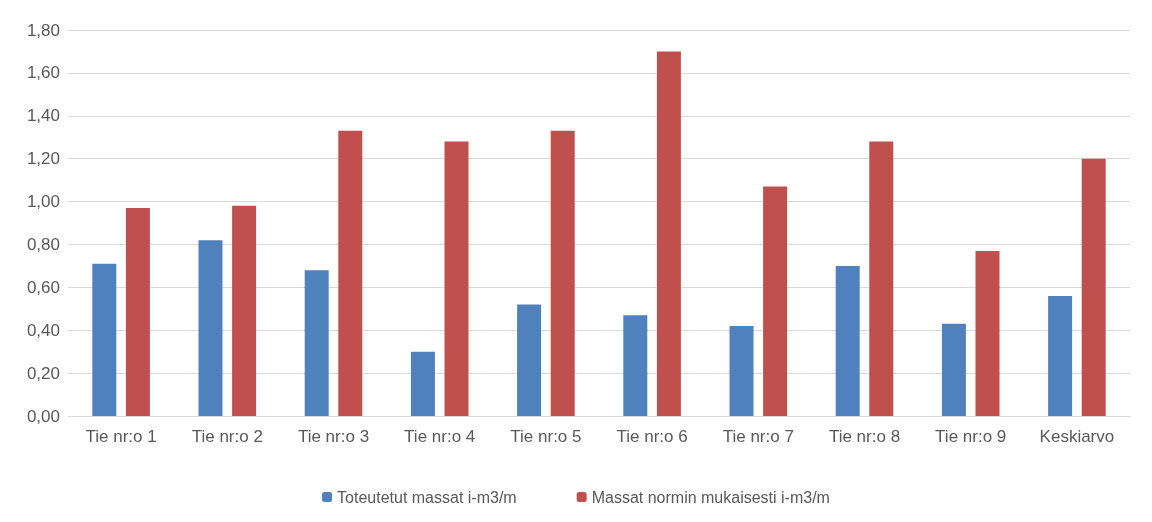 The height and width of the screenshot is (522, 1152). Describe the element at coordinates (333, 436) in the screenshot. I see `x-tick-label: Tie nr:o 3` at that location.